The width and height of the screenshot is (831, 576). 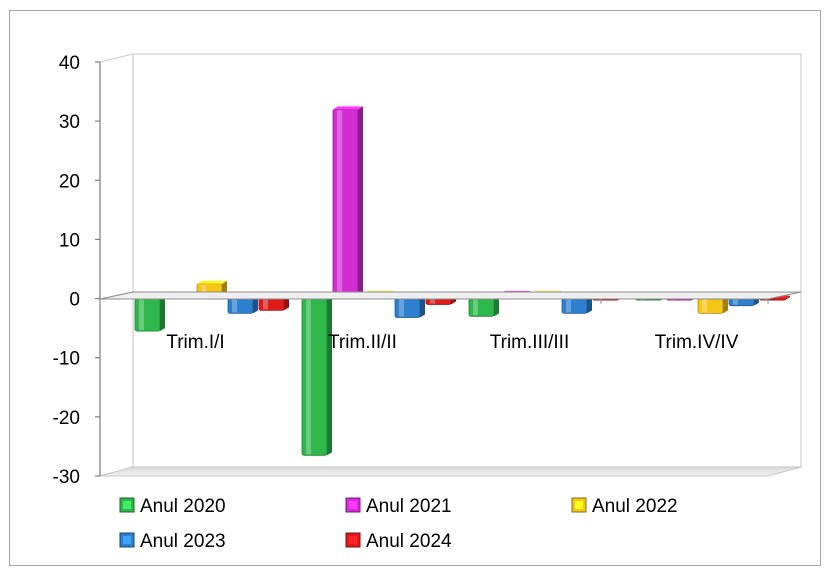 I want to click on legend-label: Anul 2024, so click(x=409, y=541).